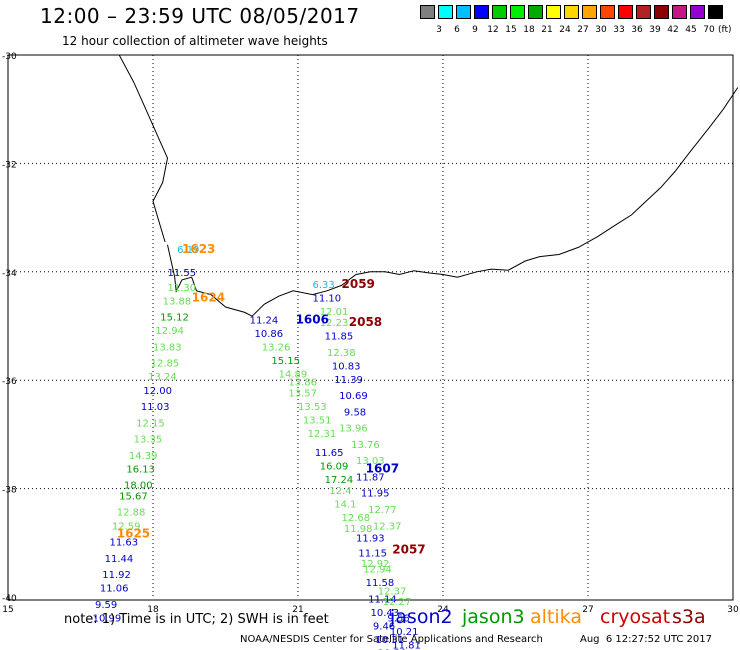 The height and width of the screenshot is (650, 740). What do you see at coordinates (329, 453) in the screenshot?
I see `wave-height-value: 11.65` at bounding box center [329, 453].